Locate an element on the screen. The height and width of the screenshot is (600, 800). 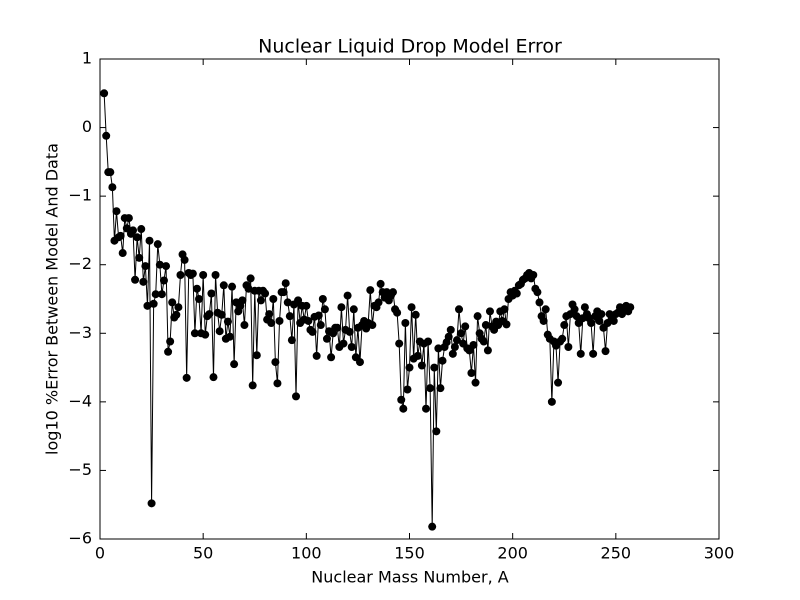
y-tick-label: 1 is located at coordinates (87, 58).